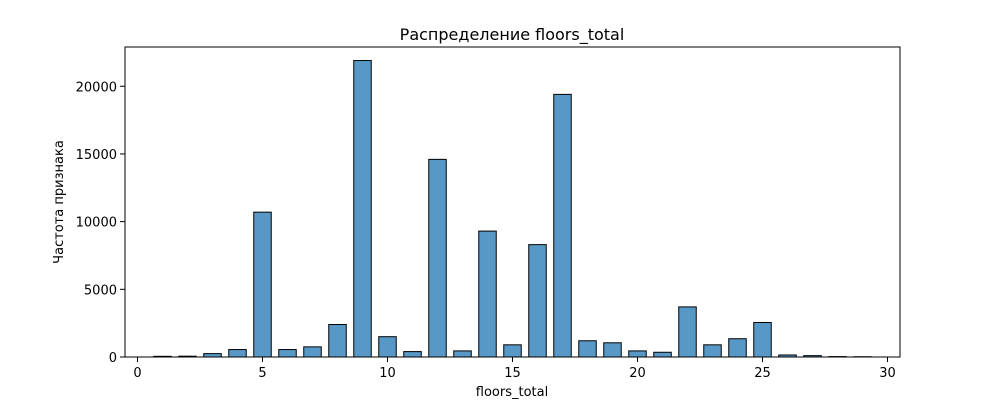  I want to click on x-axis-ticks: 0 5 10 15 20 25 30, so click(514, 369).